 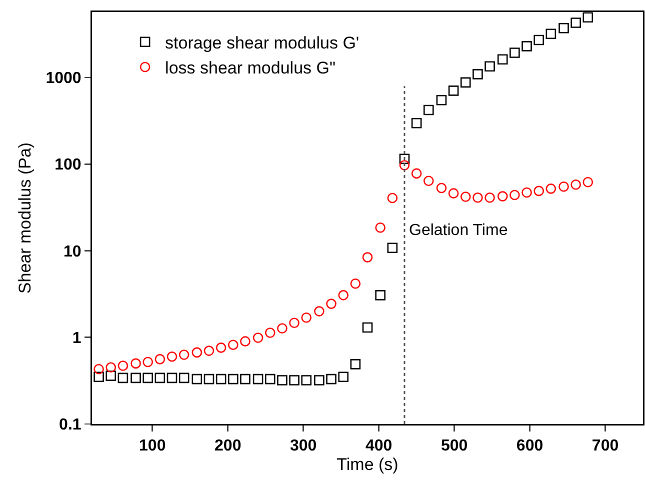 I want to click on legend-label: loss shear modulus G", so click(x=250, y=68).